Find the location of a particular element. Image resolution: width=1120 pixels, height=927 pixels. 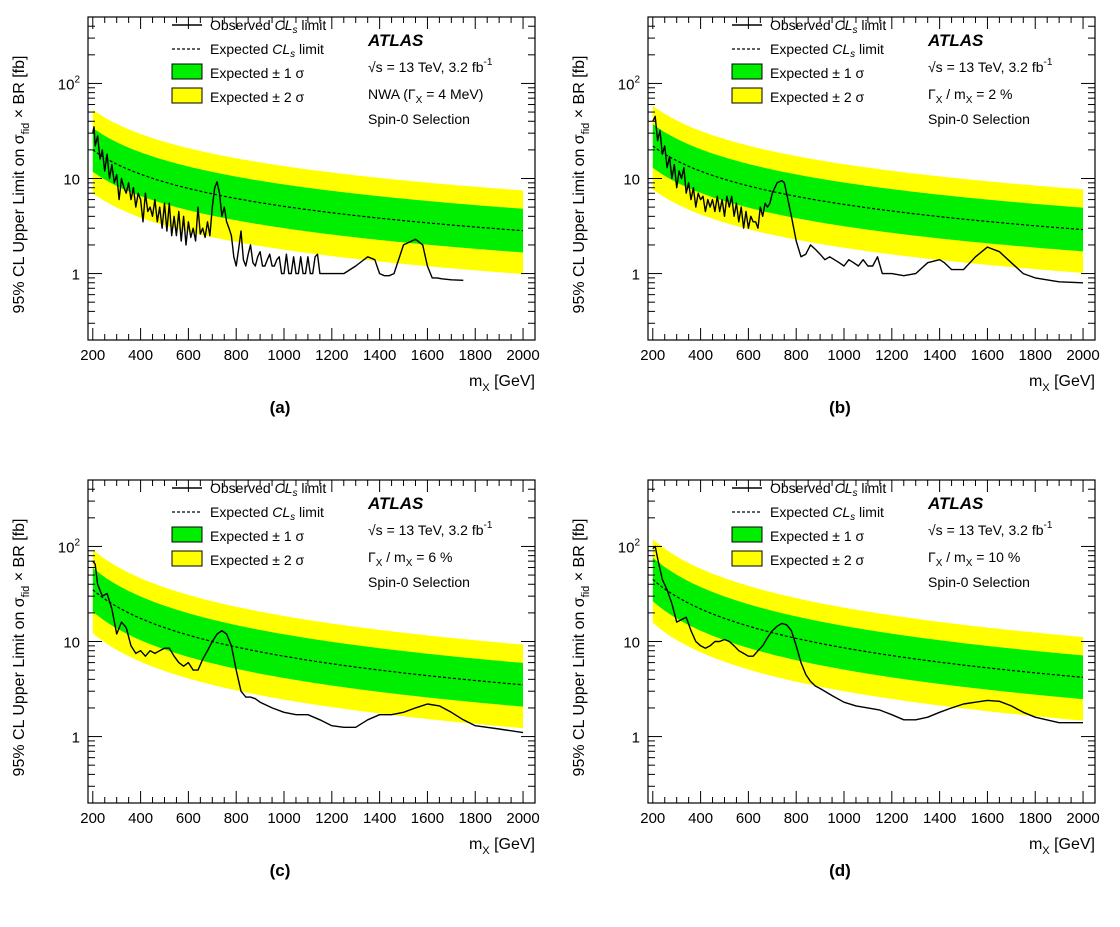

width-label-b: ΓX / mX = 2 % is located at coordinates (970, 96).